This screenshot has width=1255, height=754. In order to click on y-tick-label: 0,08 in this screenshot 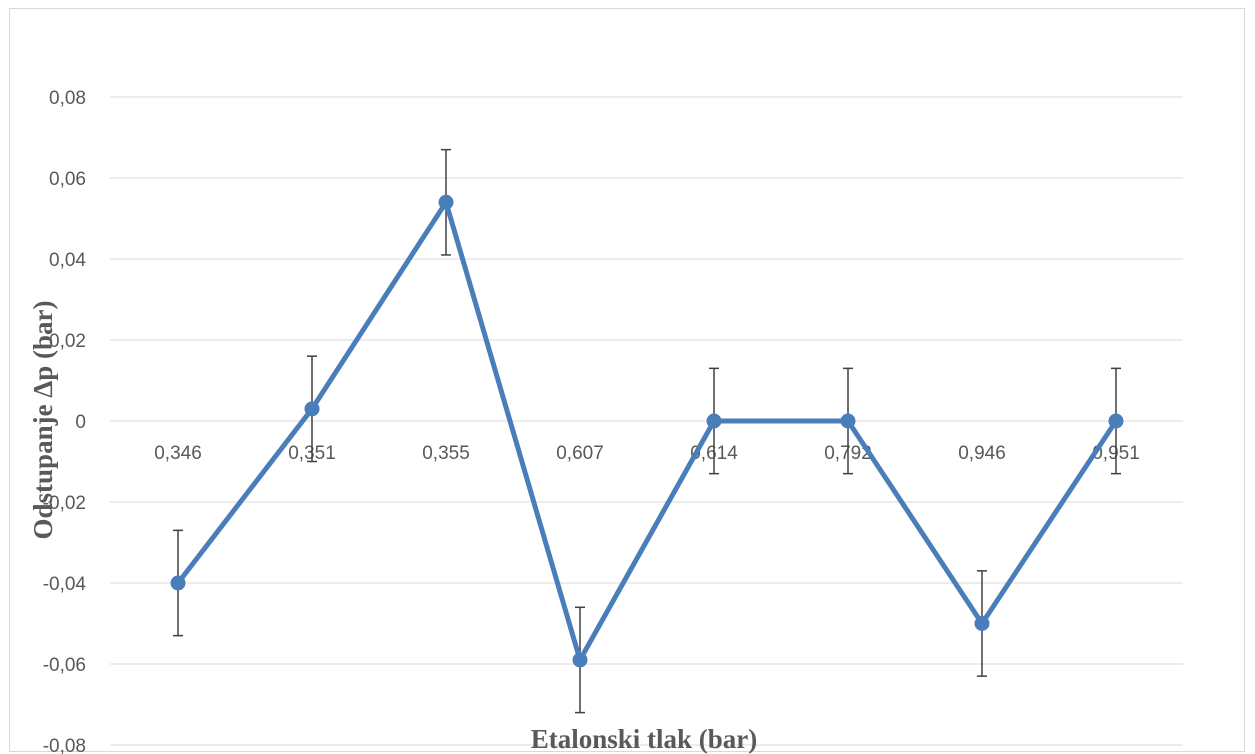, I will do `click(67, 98)`.